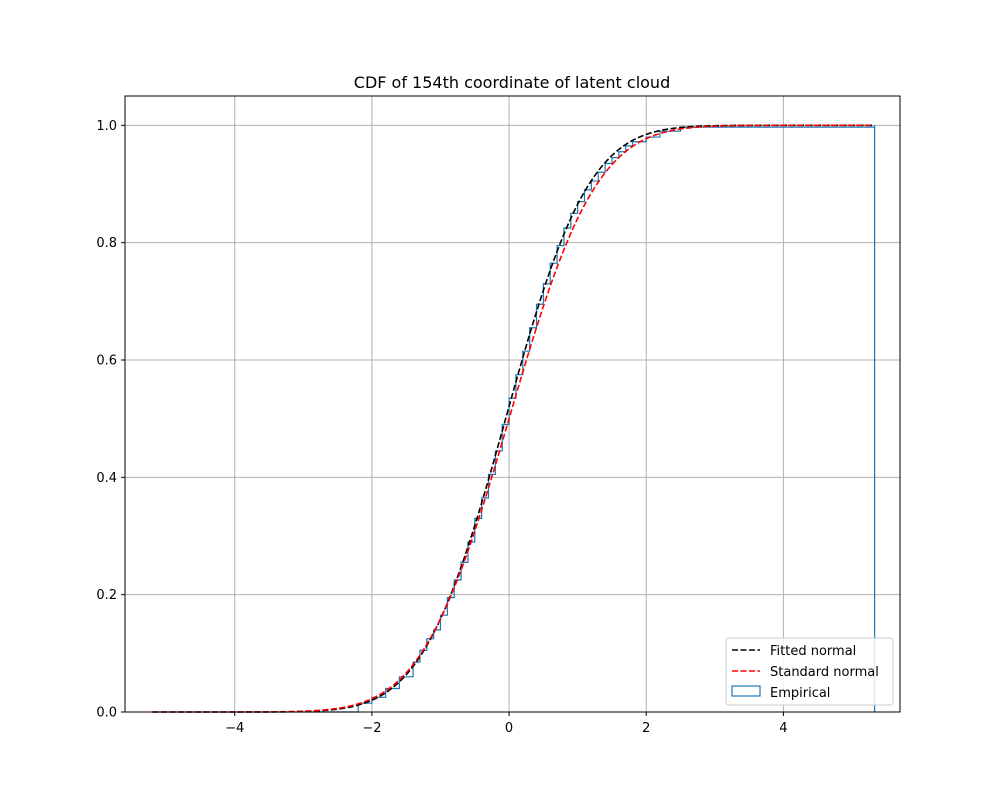  Describe the element at coordinates (371, 728) in the screenshot. I see `x-tick-label: −2` at that location.